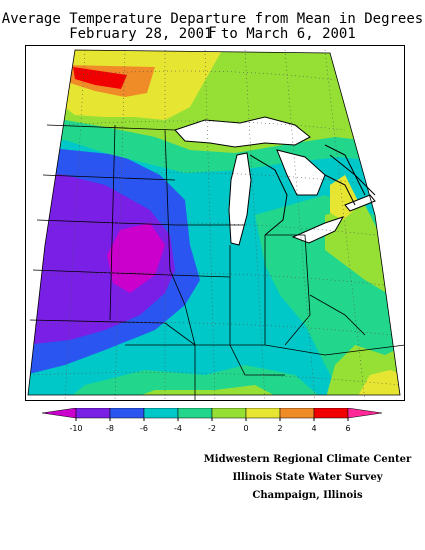  Describe the element at coordinates (275, 181) in the screenshot. I see `lake-shorelines` at that location.